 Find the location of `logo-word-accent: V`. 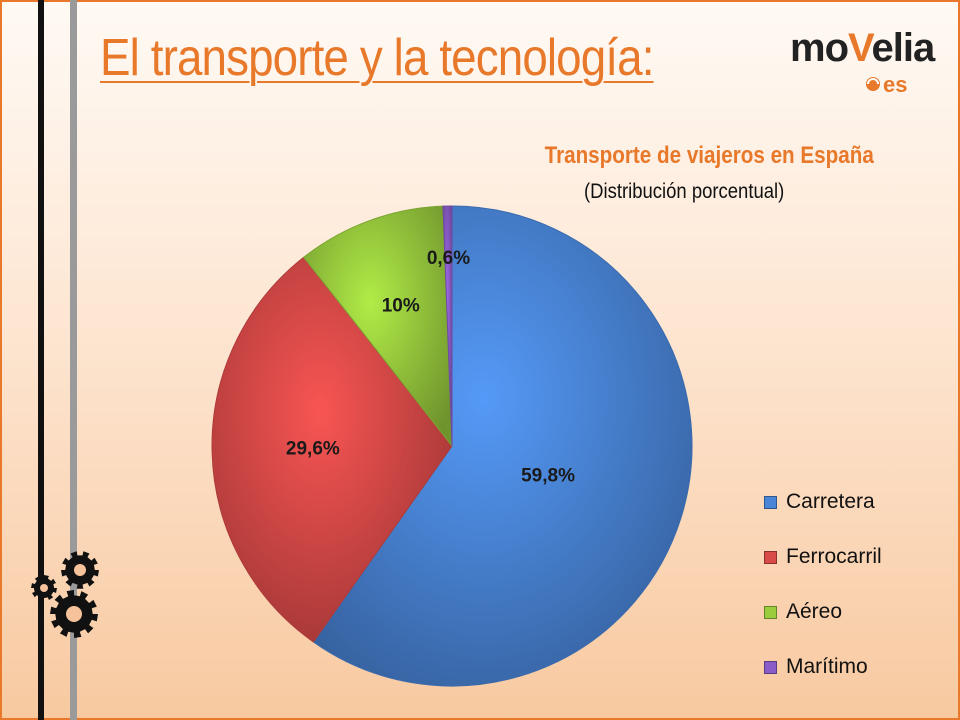

logo-word-accent: V is located at coordinates (860, 48).